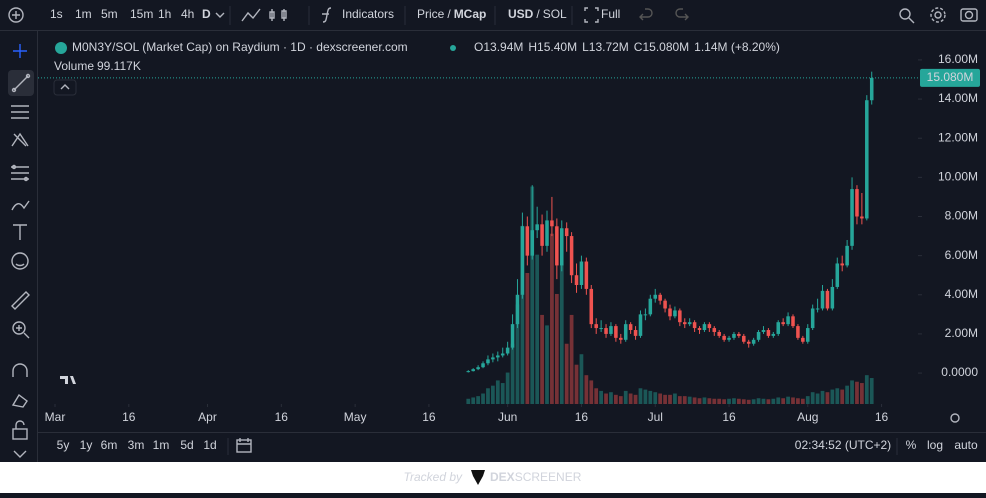 The image size is (986, 498). I want to click on interval: 1s, so click(56, 14).